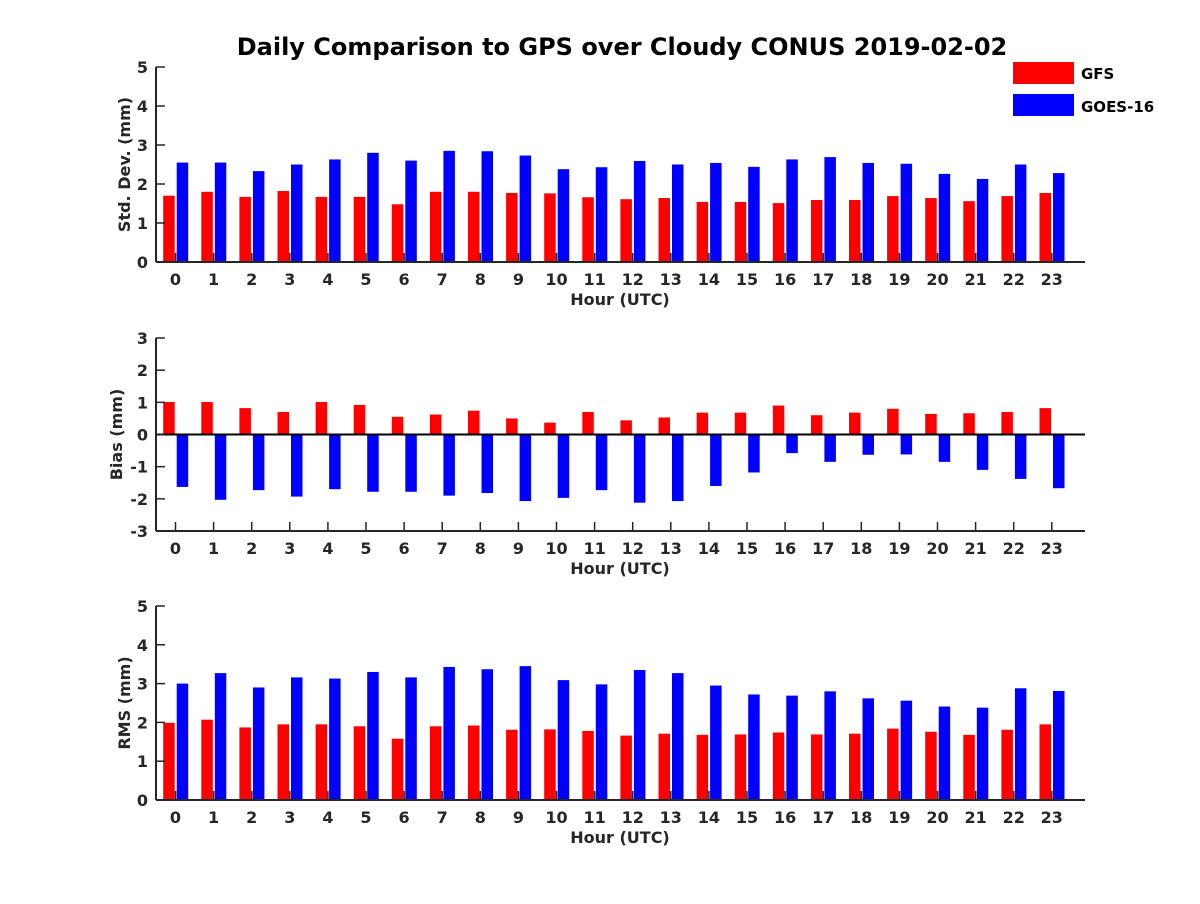 The width and height of the screenshot is (1200, 904). I want to click on x-tick-label: 10, so click(556, 817).